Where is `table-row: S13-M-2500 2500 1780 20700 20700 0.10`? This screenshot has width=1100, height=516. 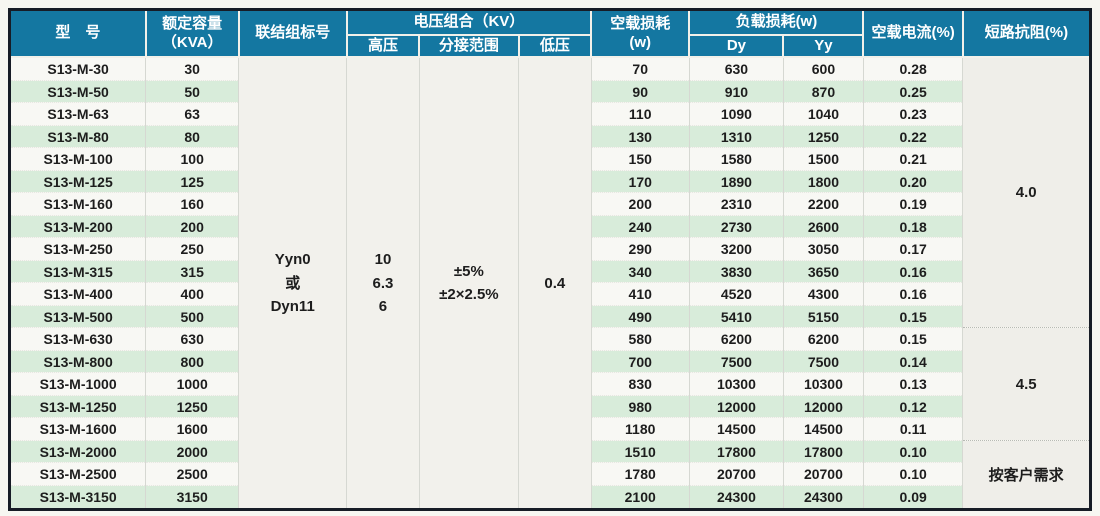
table-row: S13-M-2500 2500 1780 20700 20700 0.10 is located at coordinates (549, 474).